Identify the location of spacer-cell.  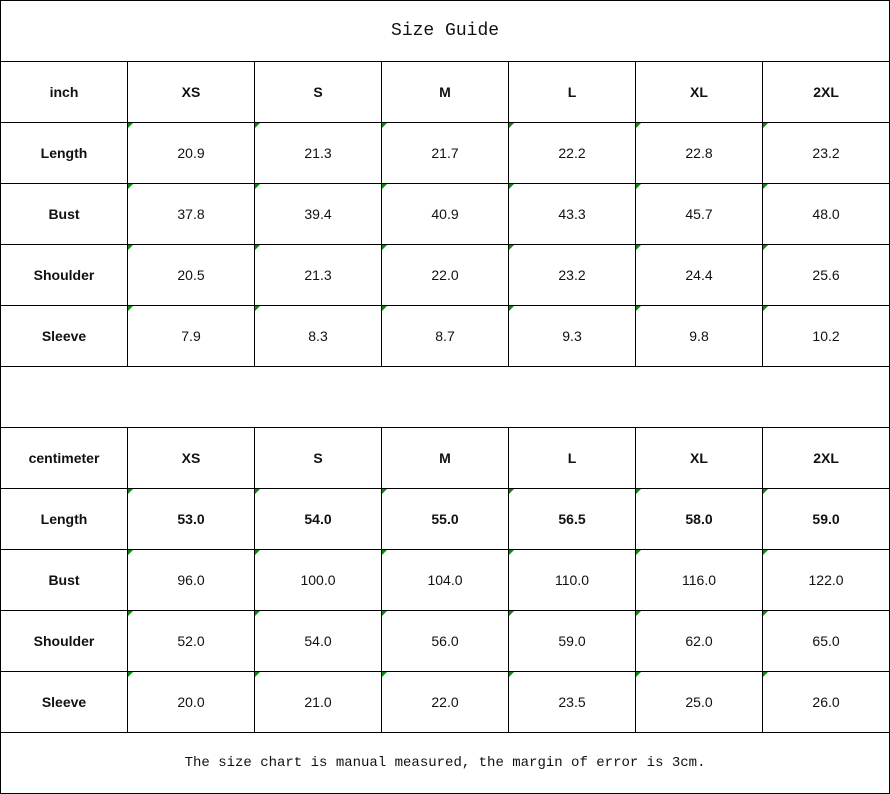
(445, 397).